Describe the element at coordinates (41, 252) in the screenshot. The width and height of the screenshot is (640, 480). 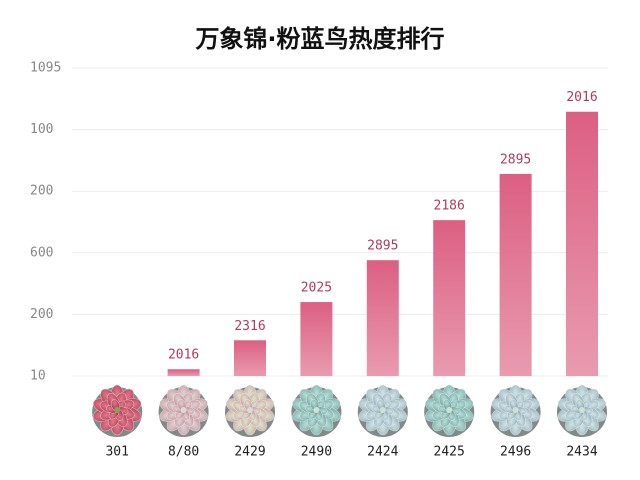
I see `y-tick-label: 600` at that location.